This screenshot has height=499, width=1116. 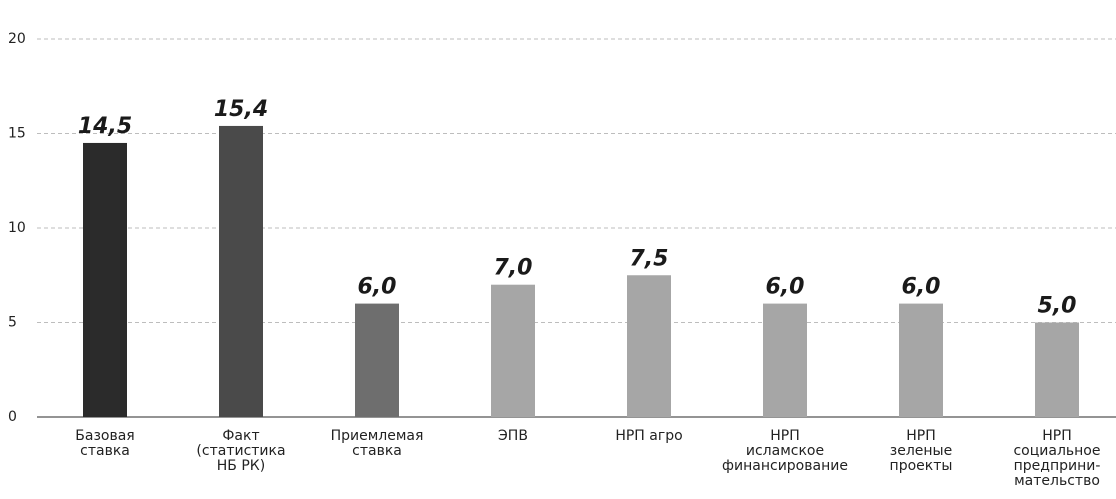 I want to click on x-tick-label: Факт, so click(x=240, y=436).